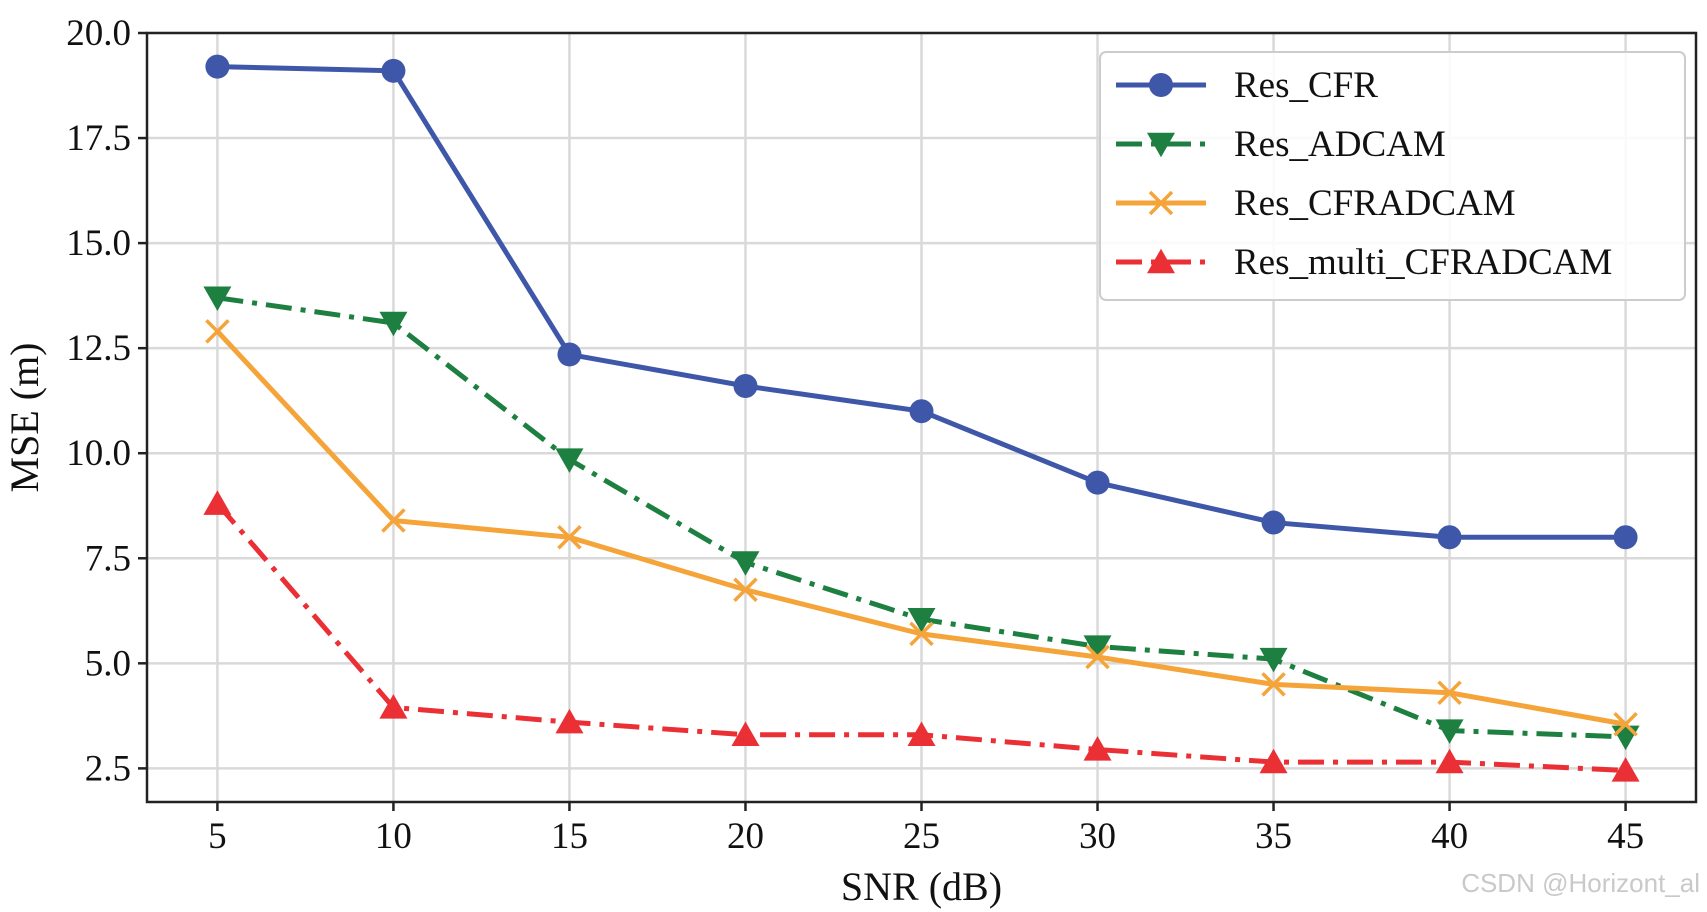 The height and width of the screenshot is (912, 1707). What do you see at coordinates (98, 348) in the screenshot?
I see `y-tick-label: 12.5` at bounding box center [98, 348].